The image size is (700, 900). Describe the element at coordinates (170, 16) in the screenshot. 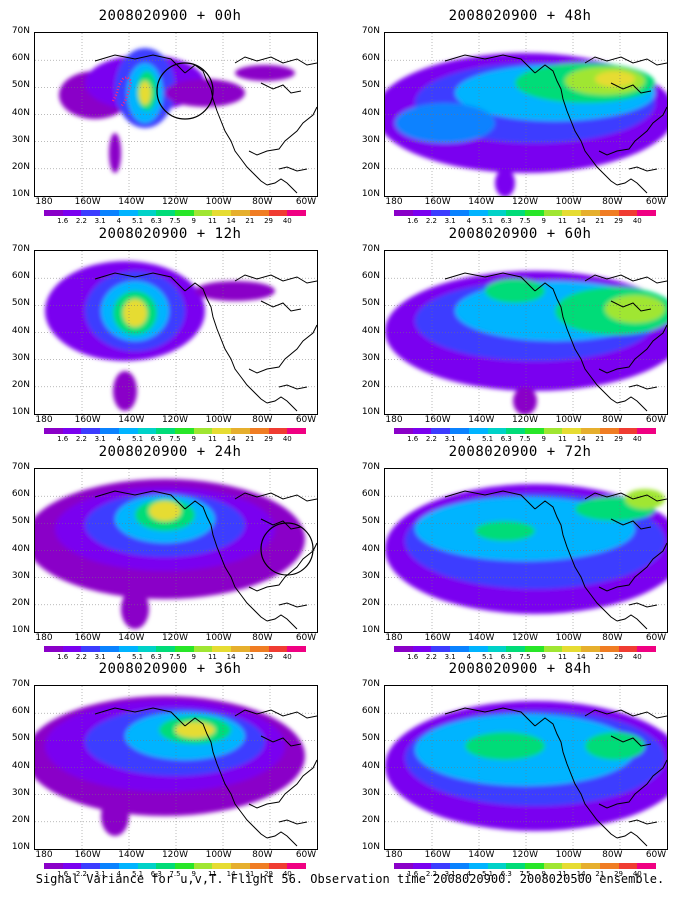

I see `panel-title: 2008020900 + 00h` at that location.